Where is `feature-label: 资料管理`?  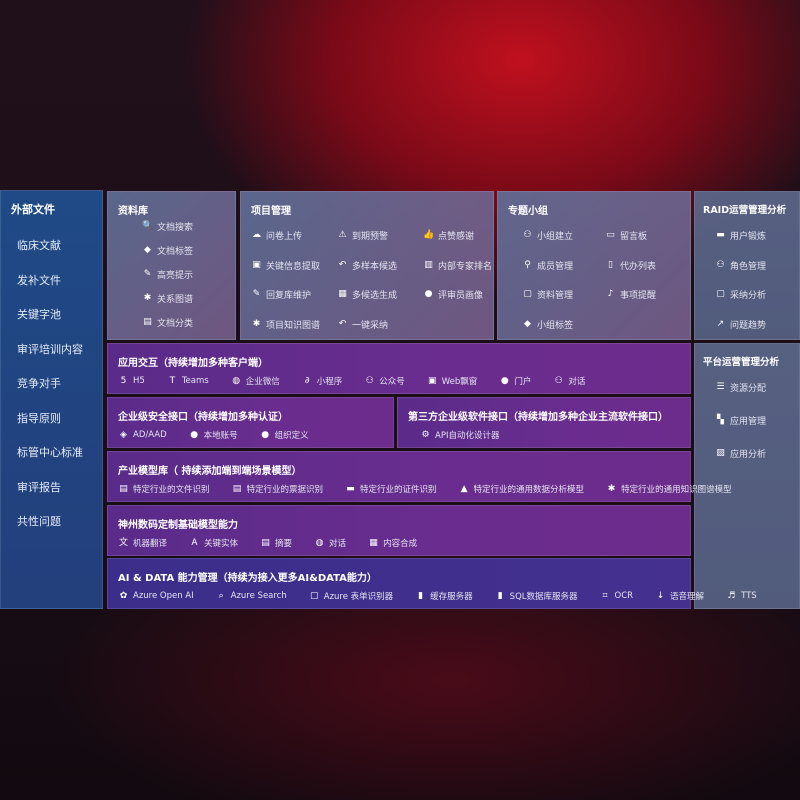 feature-label: 资料管理 is located at coordinates (555, 296).